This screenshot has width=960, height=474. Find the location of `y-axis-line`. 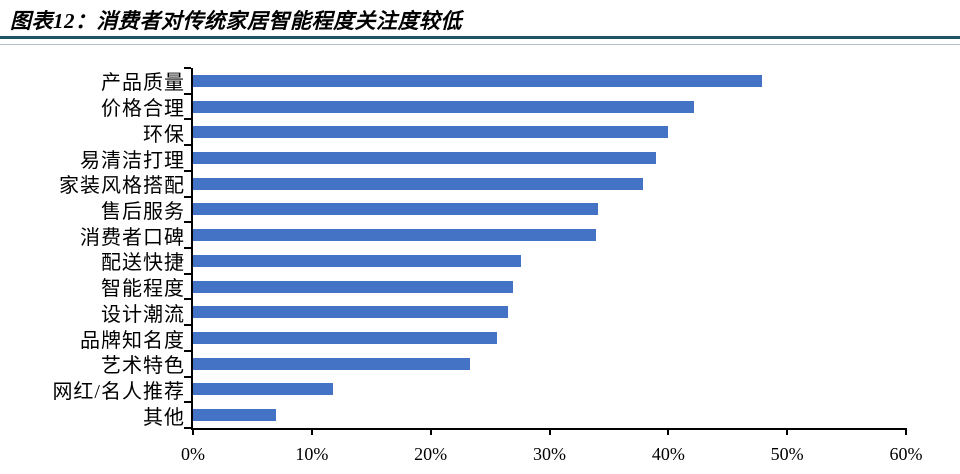

y-axis-line is located at coordinates (192, 249).